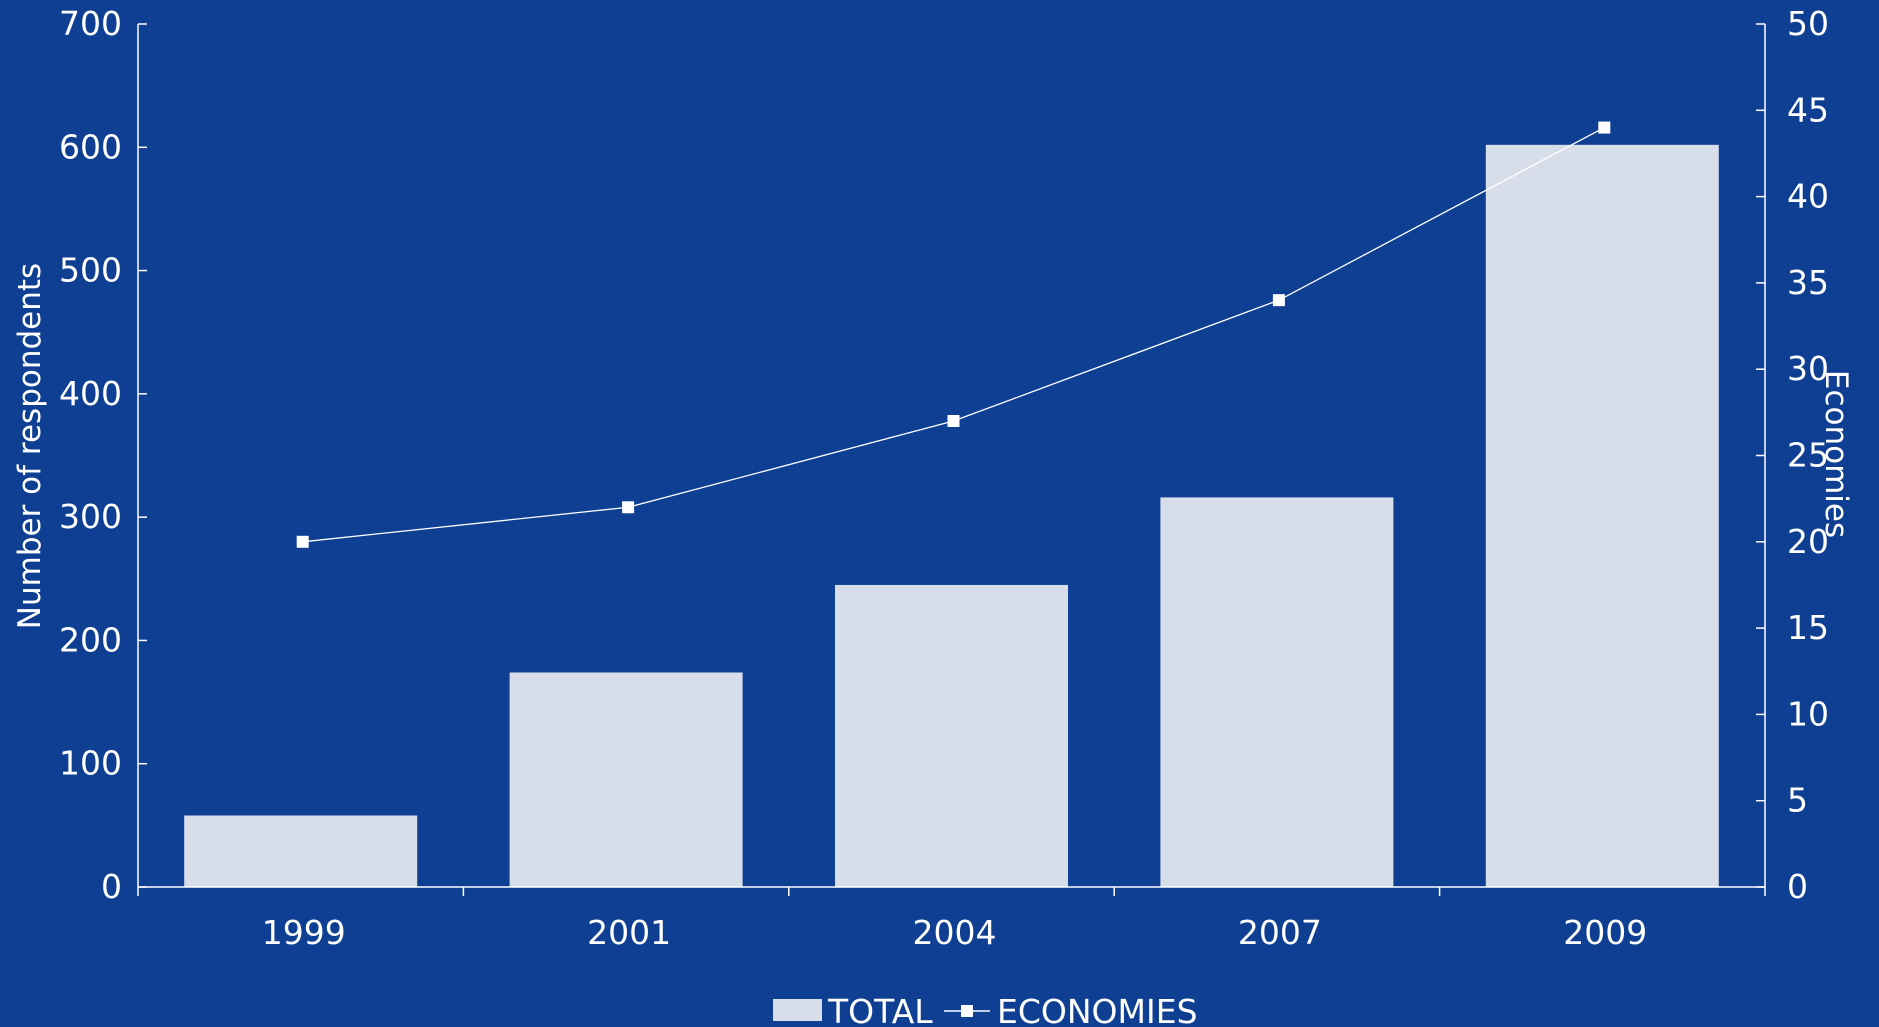 This screenshot has height=1027, width=1879. I want to click on y2-tick-label: 45, so click(1808, 109).